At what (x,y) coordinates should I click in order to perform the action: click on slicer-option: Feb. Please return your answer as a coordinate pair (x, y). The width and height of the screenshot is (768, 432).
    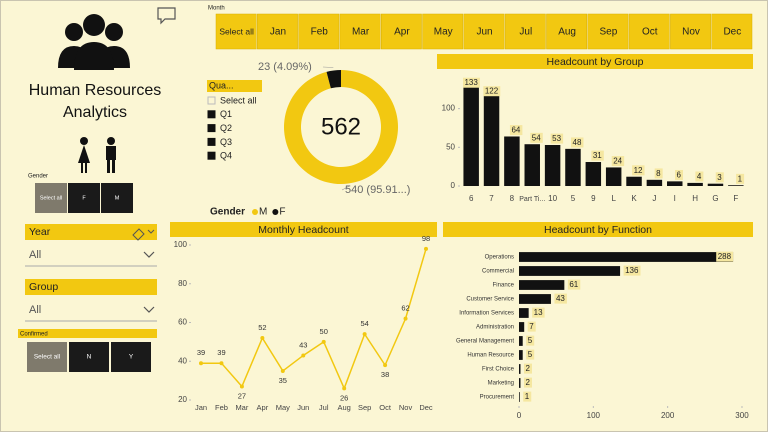
    Looking at the image, I should click on (320, 32).